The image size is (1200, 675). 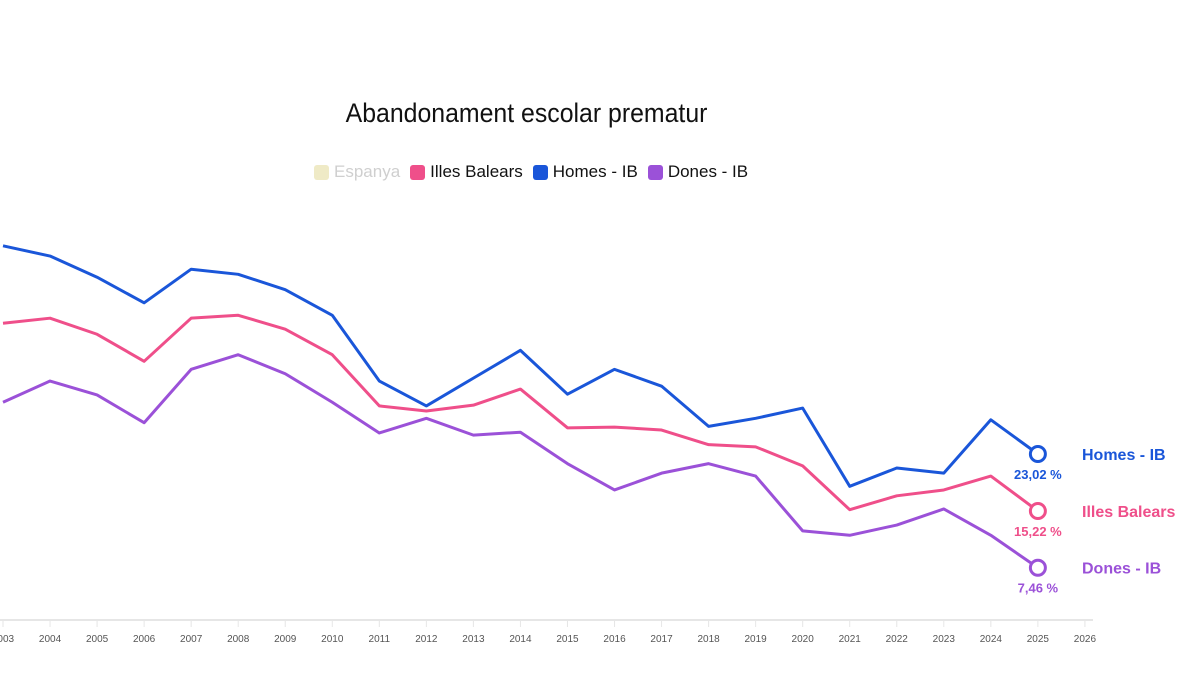 I want to click on x-tick-label: 2008, so click(x=238, y=639).